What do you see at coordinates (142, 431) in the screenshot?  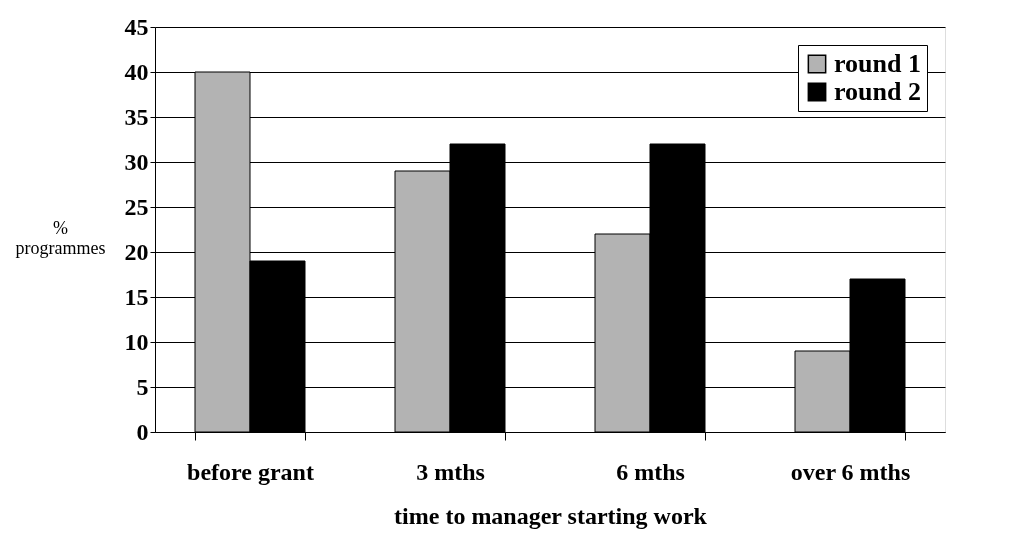 I see `y-tick-label: 0` at bounding box center [142, 431].